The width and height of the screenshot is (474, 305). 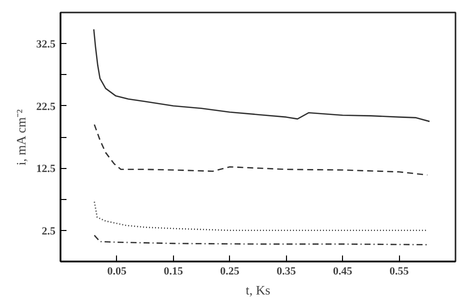 What do you see at coordinates (46, 106) in the screenshot?
I see `y-tick-label: 22.5` at bounding box center [46, 106].